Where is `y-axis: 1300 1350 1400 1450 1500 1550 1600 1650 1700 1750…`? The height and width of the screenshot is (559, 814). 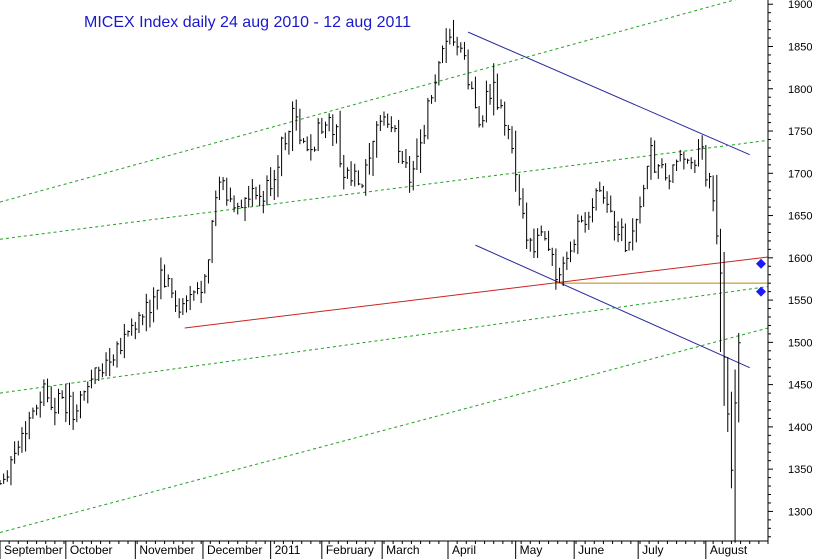 y-axis: 1300 1350 1400 1450 1500 1550 1600 1650 1700 1750… is located at coordinates (789, 270).